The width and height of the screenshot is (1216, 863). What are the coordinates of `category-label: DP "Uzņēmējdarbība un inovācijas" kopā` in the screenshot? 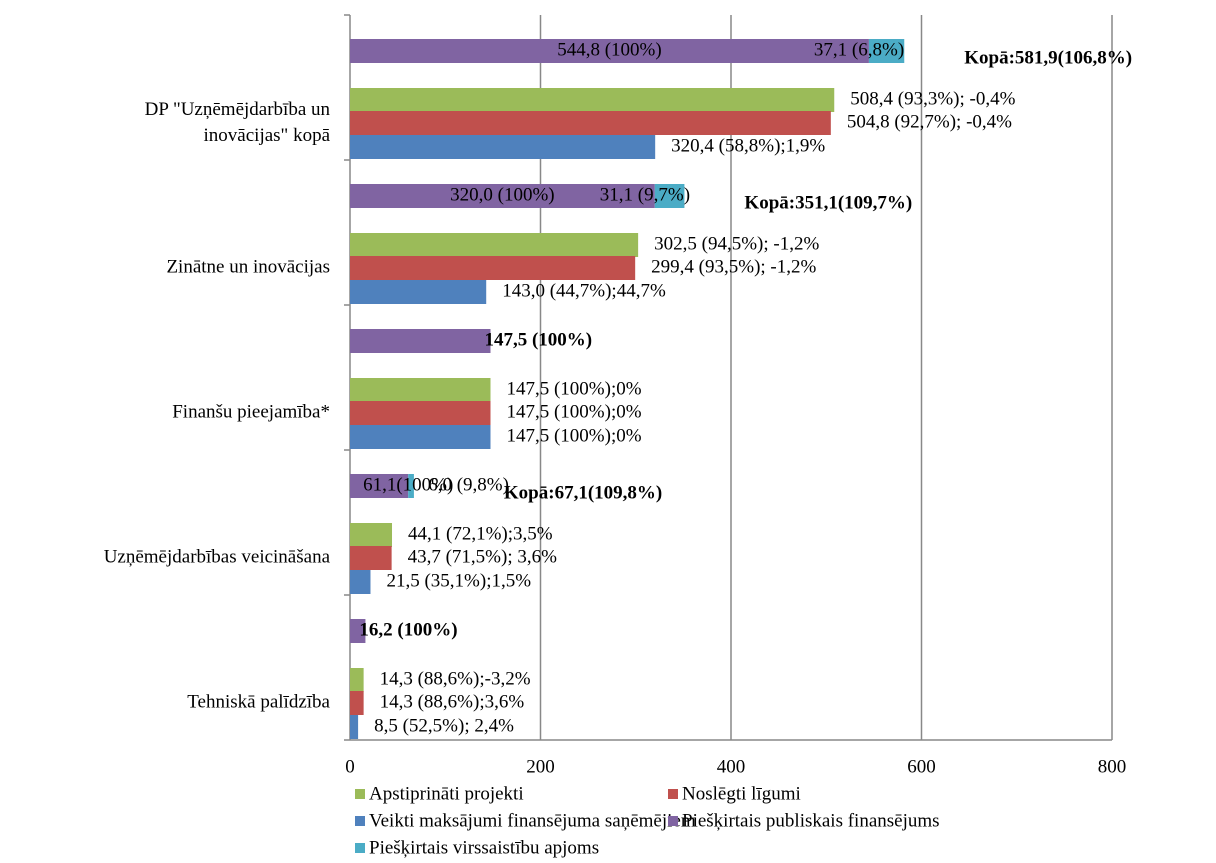 It's located at (238, 122).